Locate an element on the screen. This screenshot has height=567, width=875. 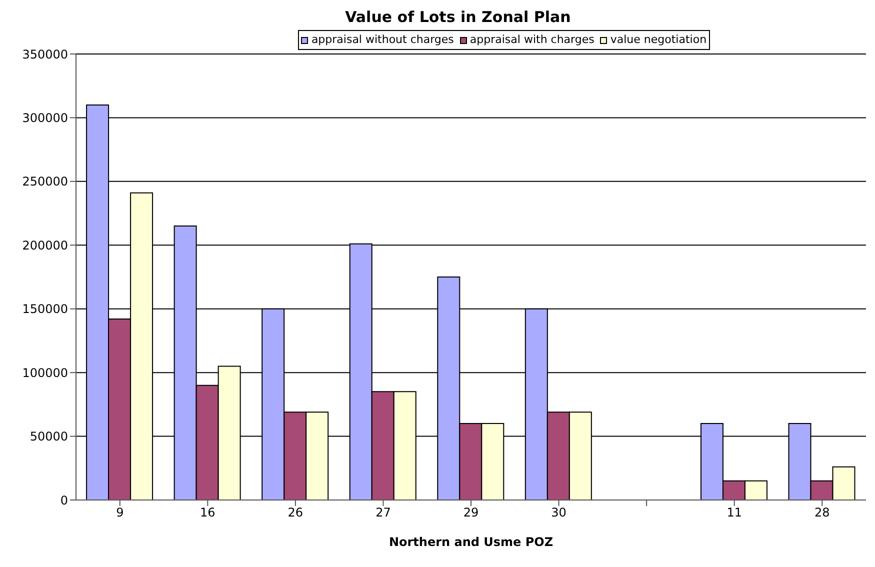
x-tick-label: 26 is located at coordinates (296, 513).